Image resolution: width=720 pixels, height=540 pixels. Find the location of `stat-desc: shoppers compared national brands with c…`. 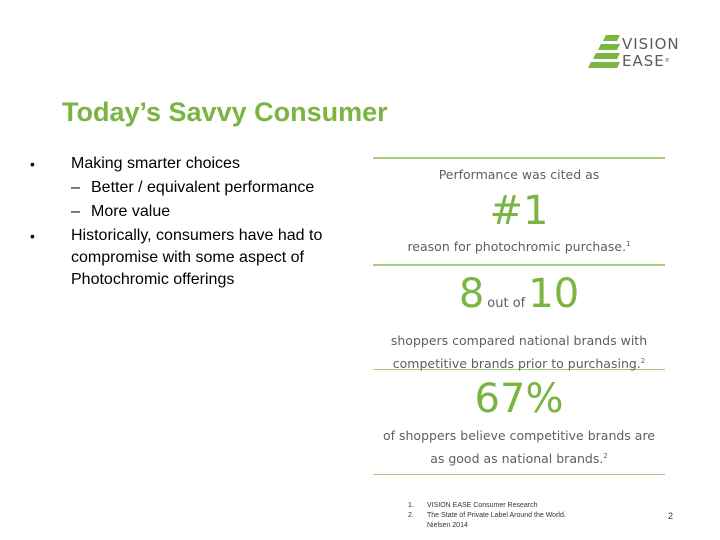

stat-desc: shoppers compared national brands with c… is located at coordinates (519, 352).